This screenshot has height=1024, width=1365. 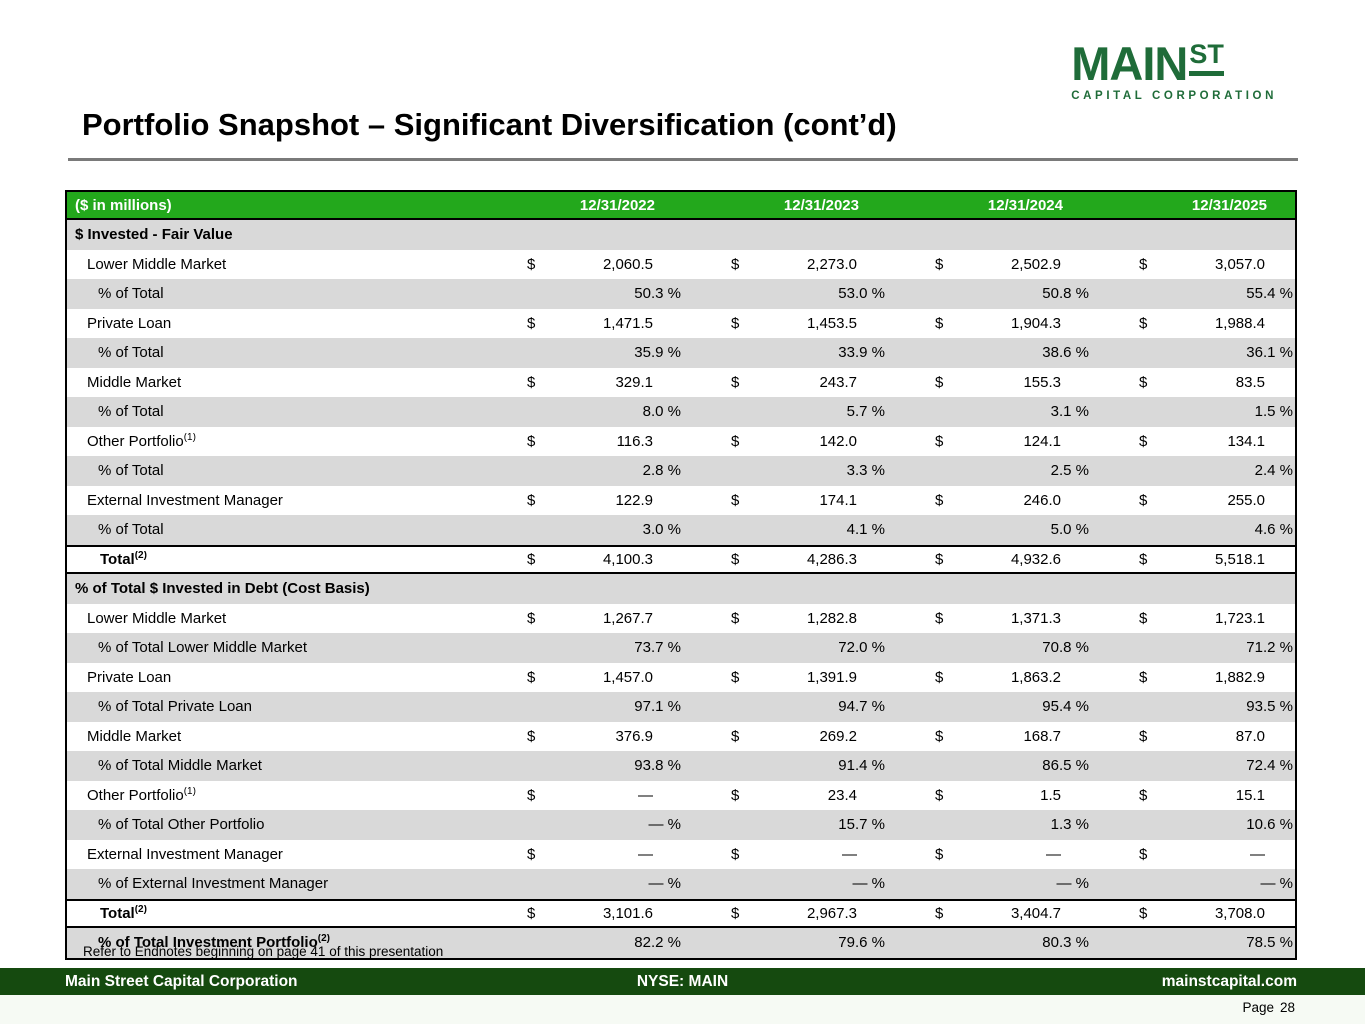 I want to click on dollar-value-cell: $134.1, so click(x=1197, y=441).